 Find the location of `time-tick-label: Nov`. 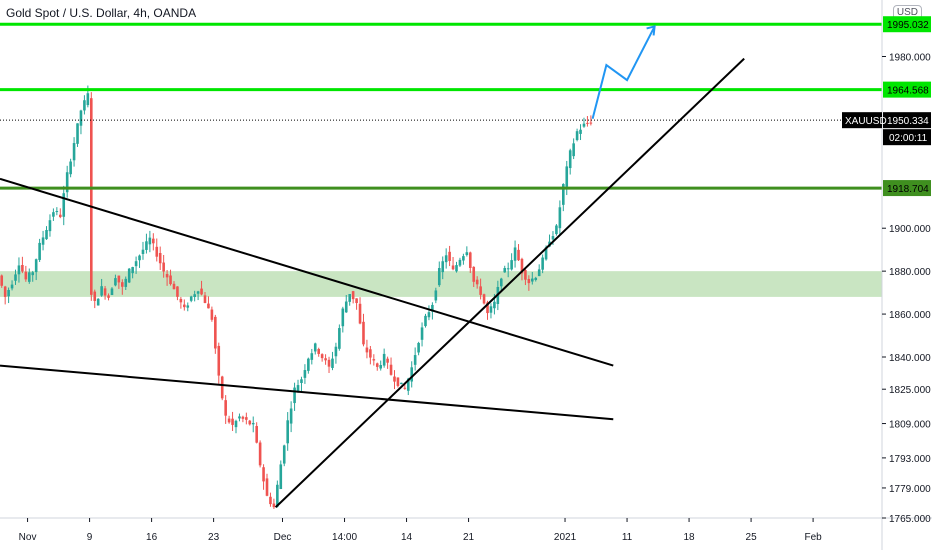

time-tick-label: Nov is located at coordinates (28, 537).